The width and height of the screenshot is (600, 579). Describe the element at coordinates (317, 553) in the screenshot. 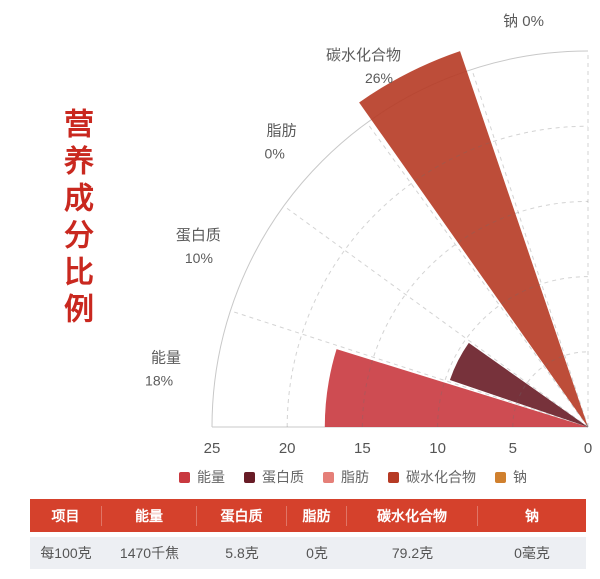

I see `table-data-cell-3: 0克` at that location.